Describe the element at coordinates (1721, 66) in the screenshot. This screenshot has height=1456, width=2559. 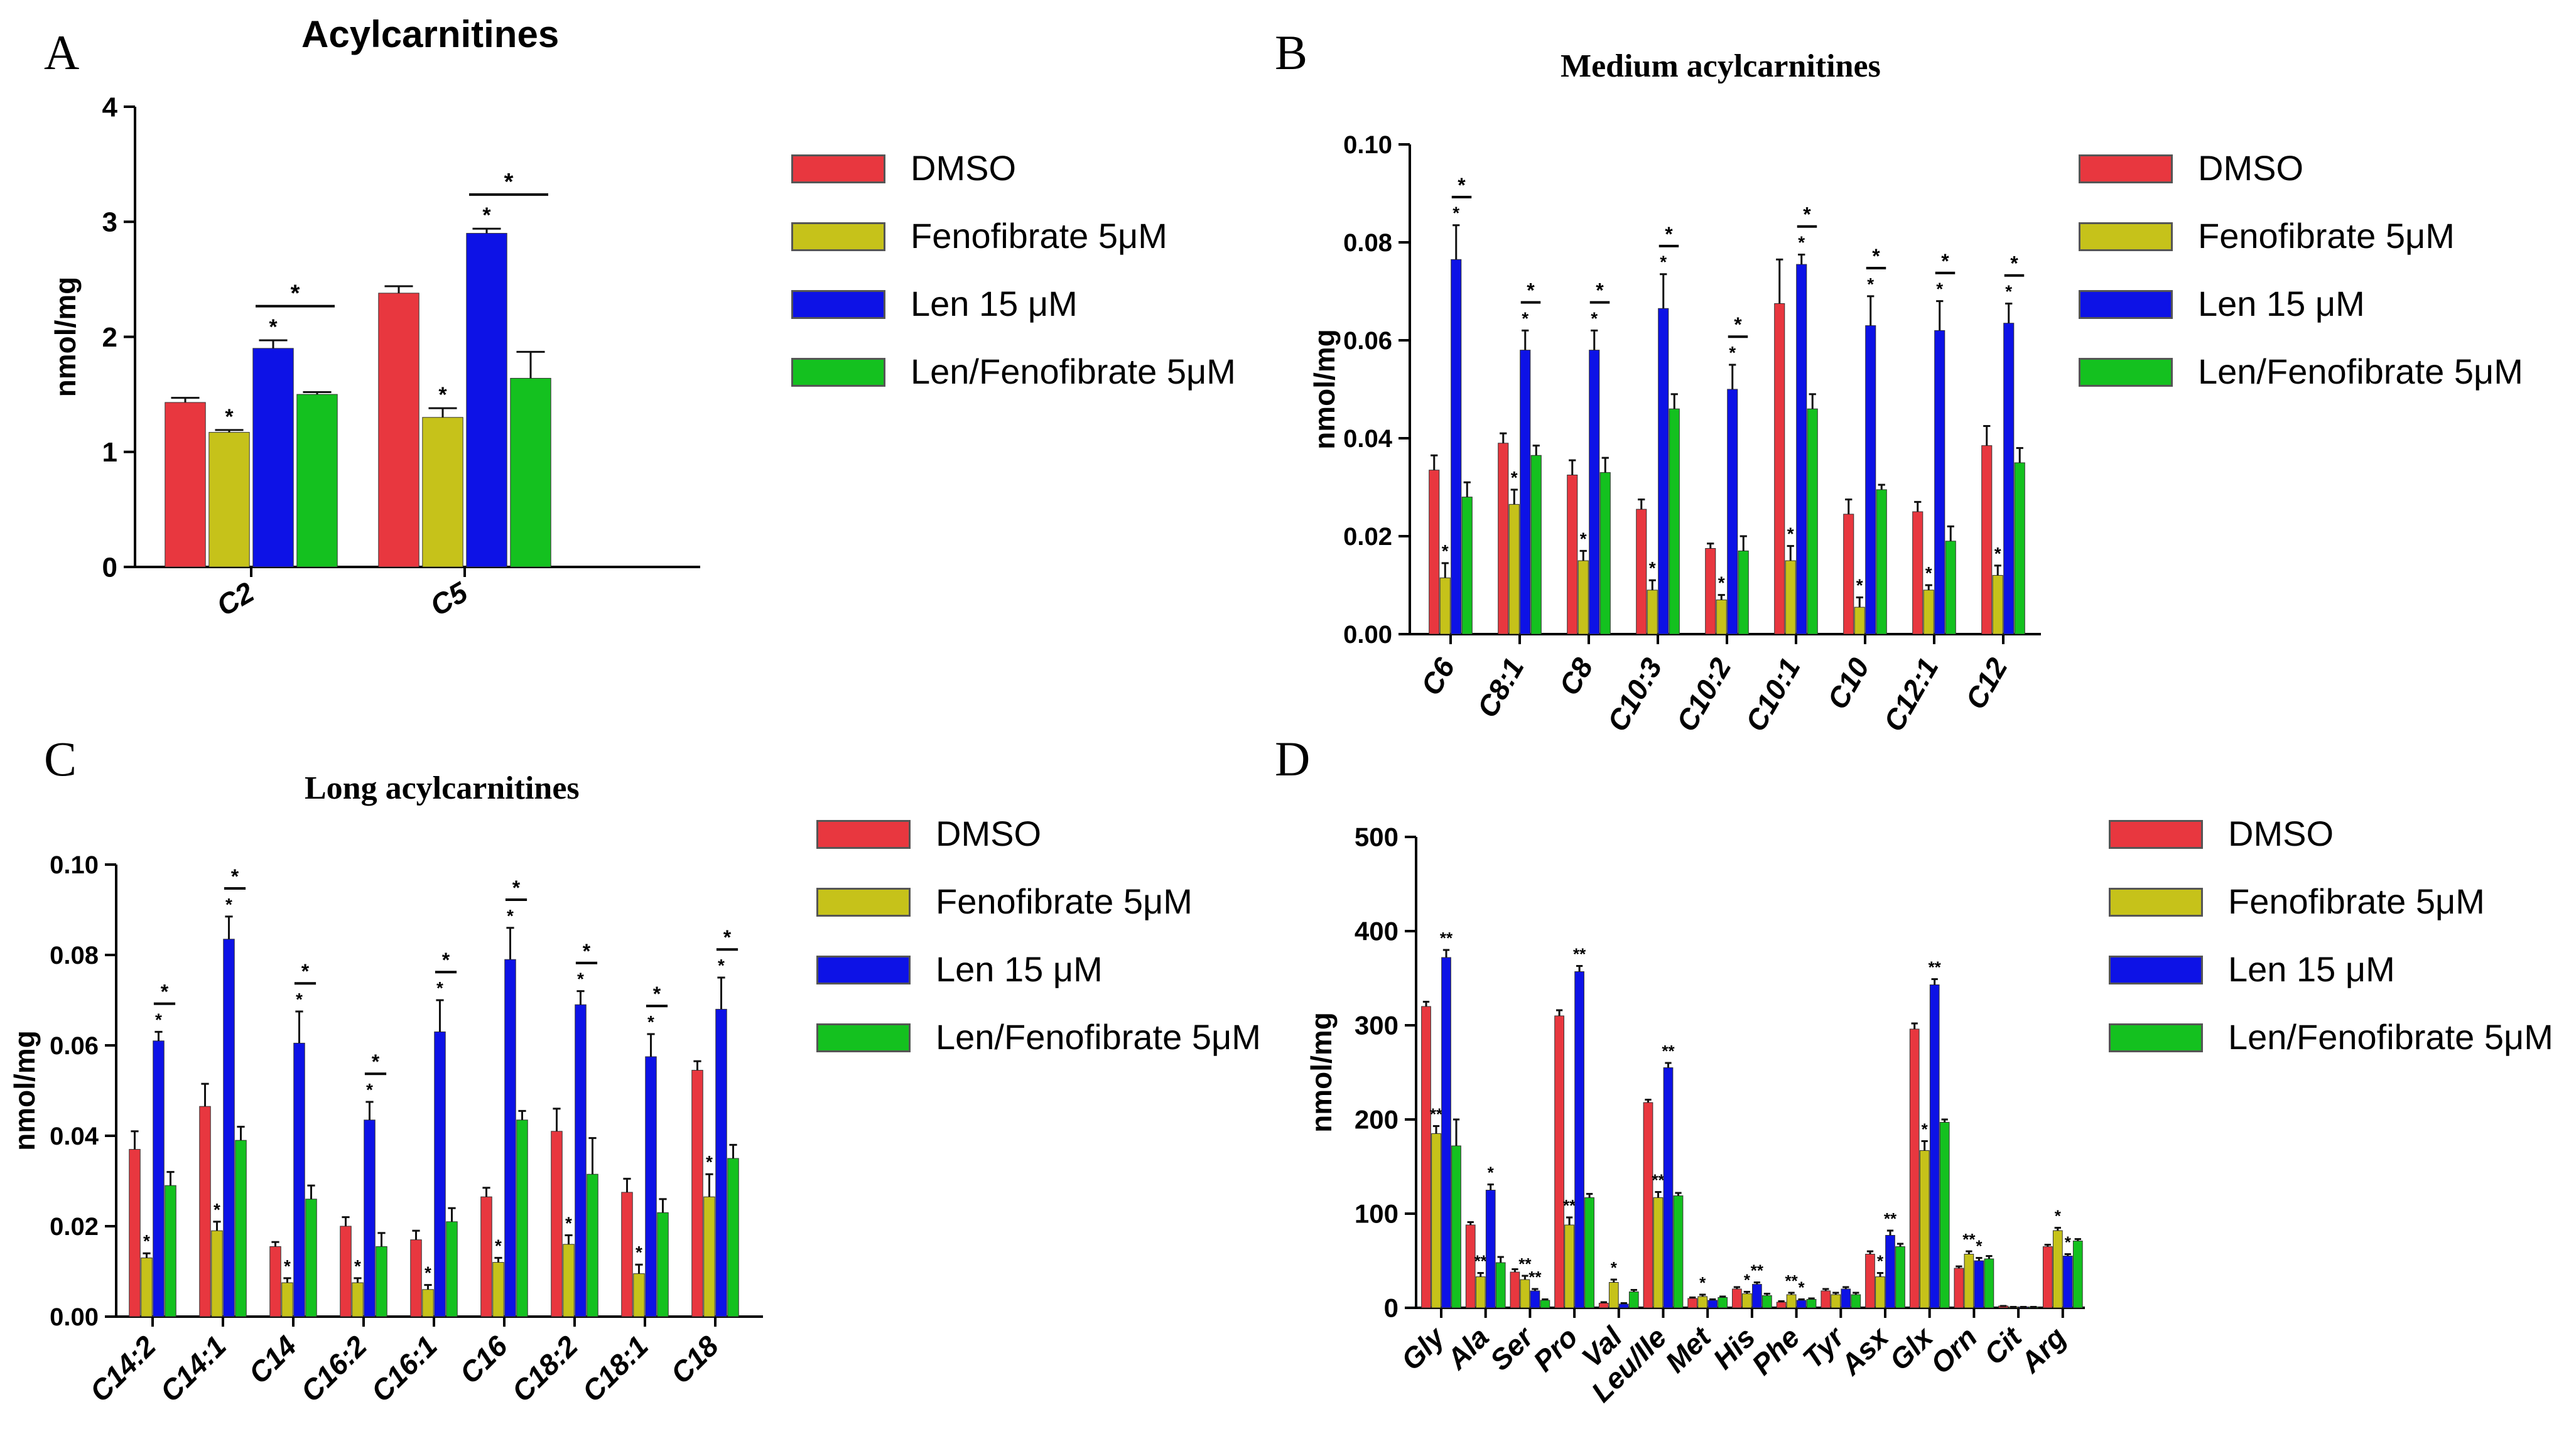
I see `chart-title-b: Medium acylcarnitines` at that location.